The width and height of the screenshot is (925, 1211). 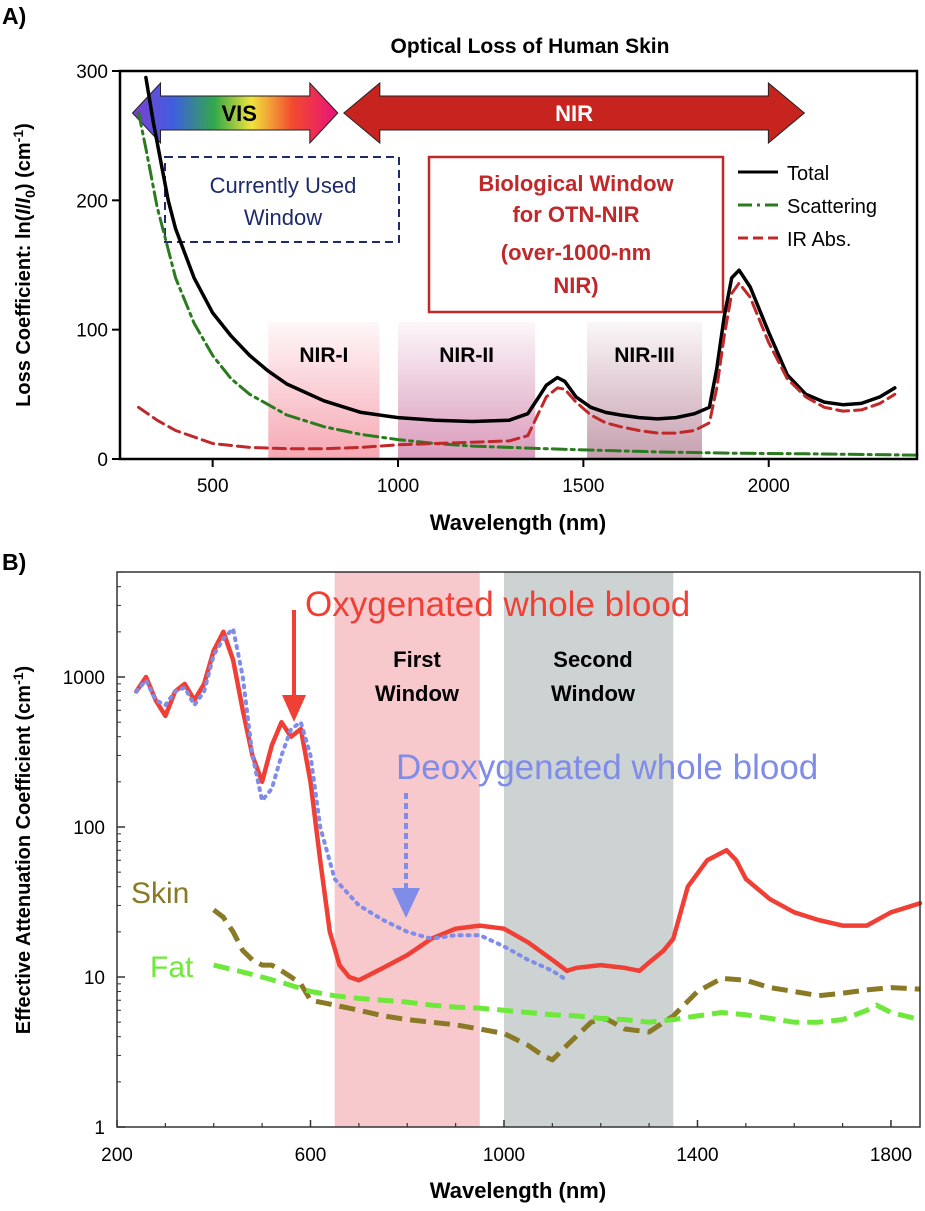 I want to click on second-window-region, so click(x=588, y=849).